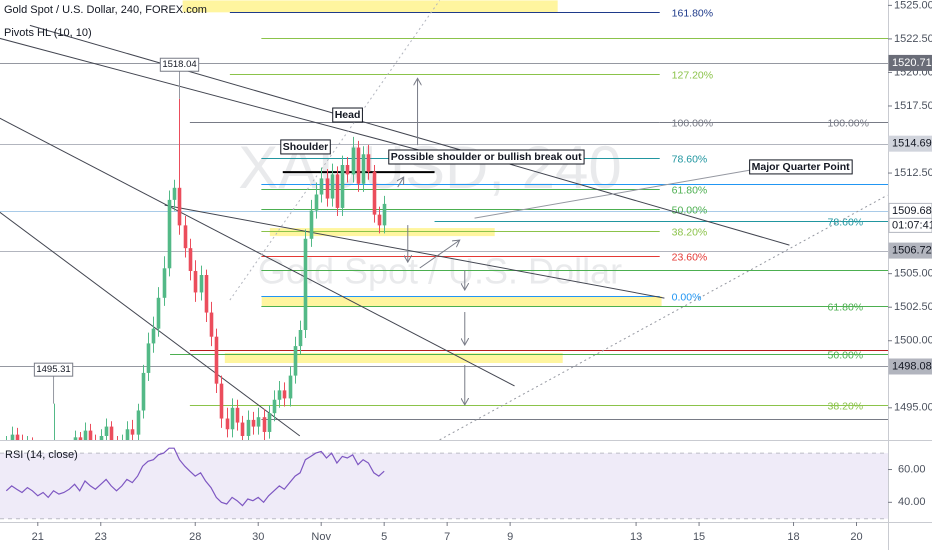 The width and height of the screenshot is (932, 550). I want to click on annotation: Possible shoulder or bullish break out, so click(486, 157).